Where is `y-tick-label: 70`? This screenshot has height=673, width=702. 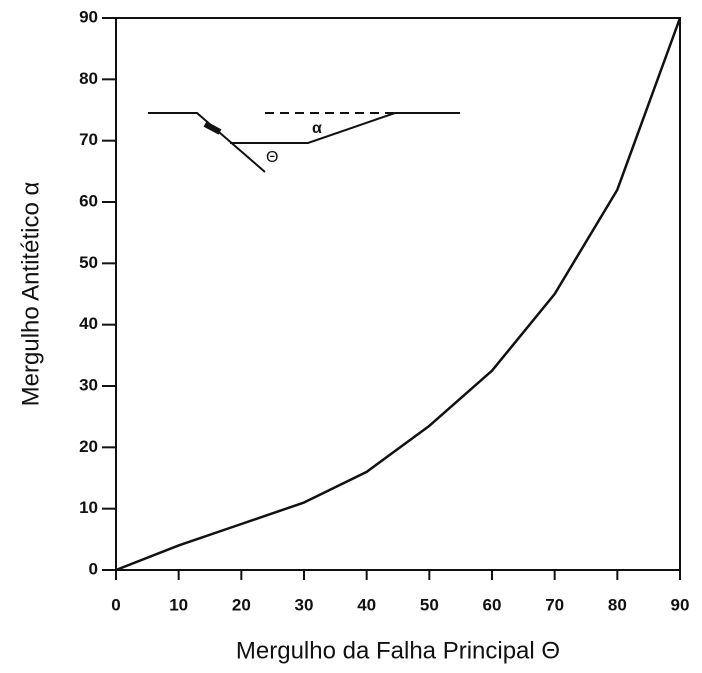 y-tick-label: 70 is located at coordinates (88, 139).